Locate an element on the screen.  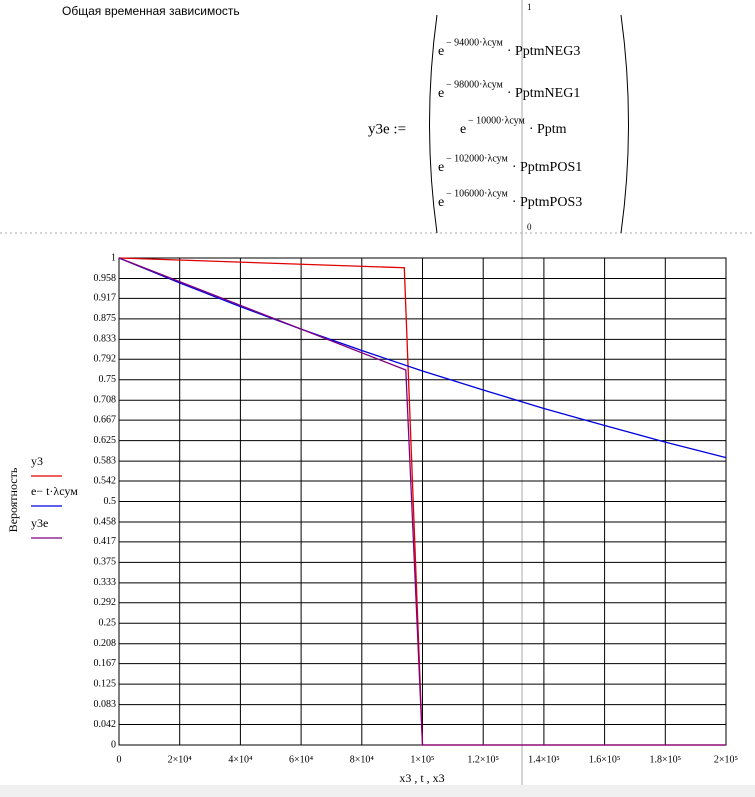
y-tick-label: 0.5 is located at coordinates (110, 501).